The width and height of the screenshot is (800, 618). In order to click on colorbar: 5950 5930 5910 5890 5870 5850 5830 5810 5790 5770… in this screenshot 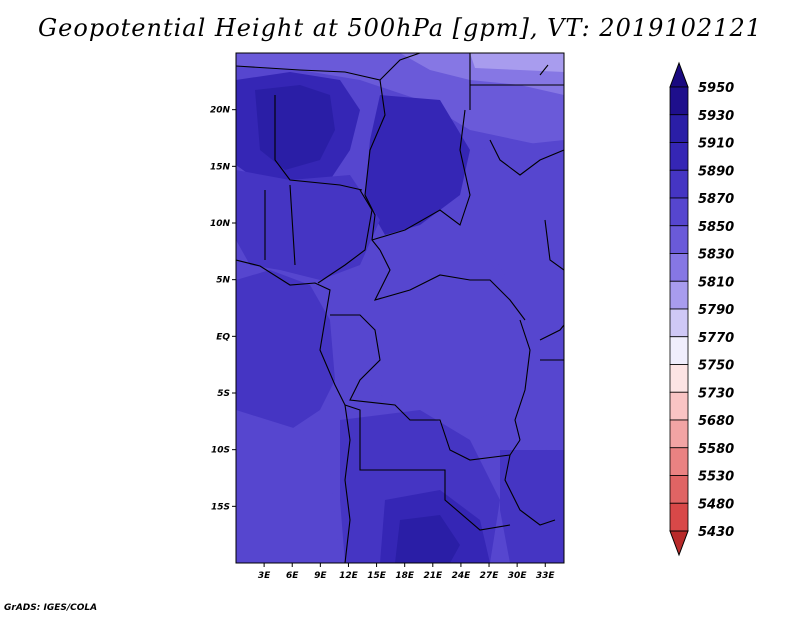, I will do `click(701, 309)`.